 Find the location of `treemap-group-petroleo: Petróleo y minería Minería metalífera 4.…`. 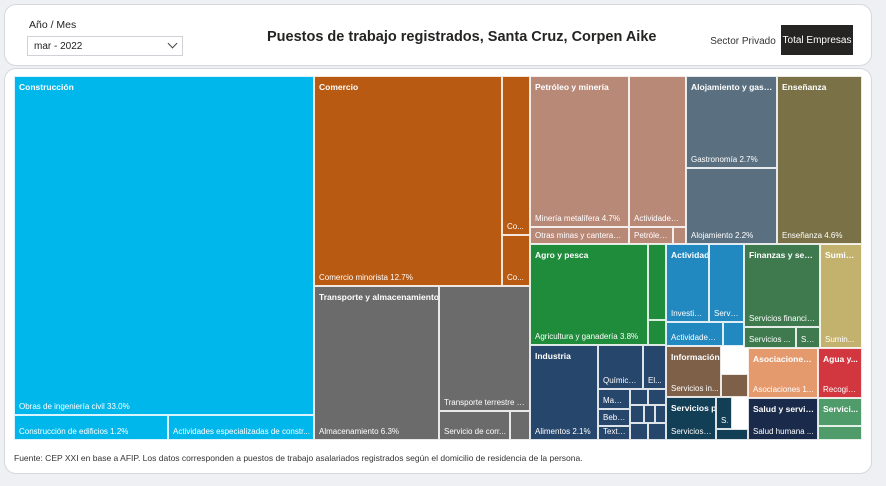

treemap-group-petroleo: Petróleo y minería Minería metalífera 4.… is located at coordinates (579, 151).